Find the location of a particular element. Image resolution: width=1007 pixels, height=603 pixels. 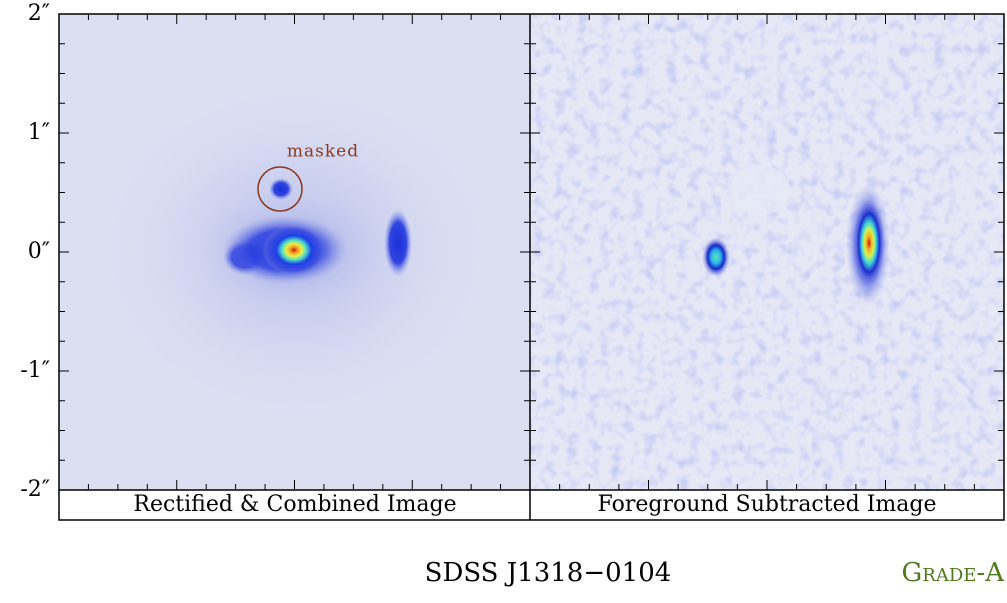

y-tick-label: 2″ is located at coordinates (39, 13).